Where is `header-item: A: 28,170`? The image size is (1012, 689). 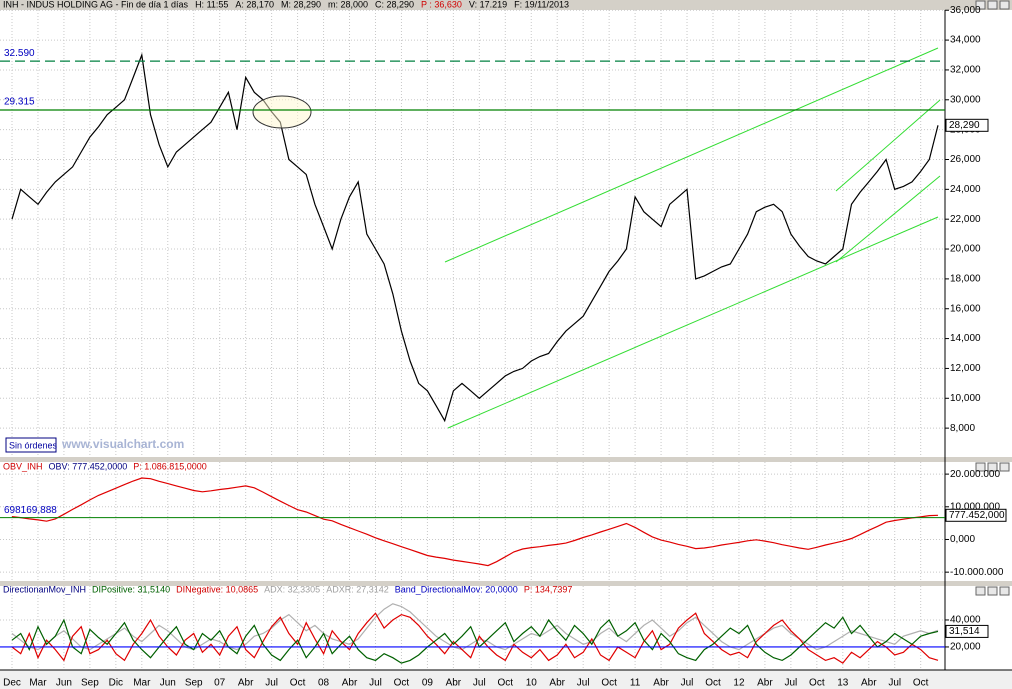
header-item: A: 28,170 is located at coordinates (254, 4).